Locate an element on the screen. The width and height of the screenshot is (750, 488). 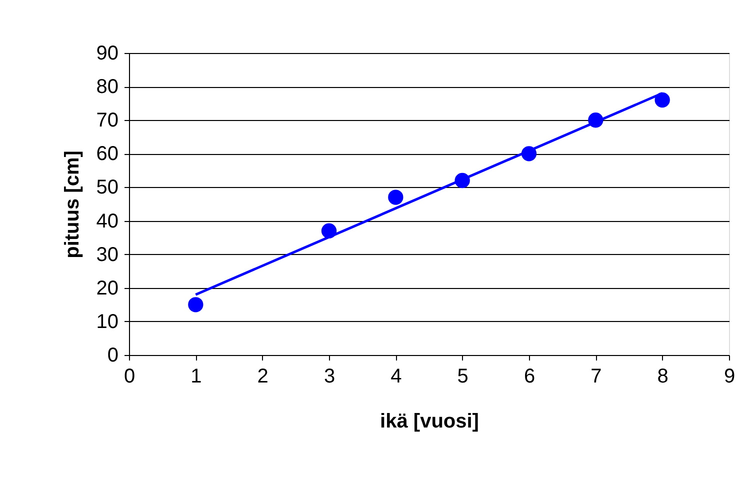
x-tick-label: 0 is located at coordinates (130, 377).